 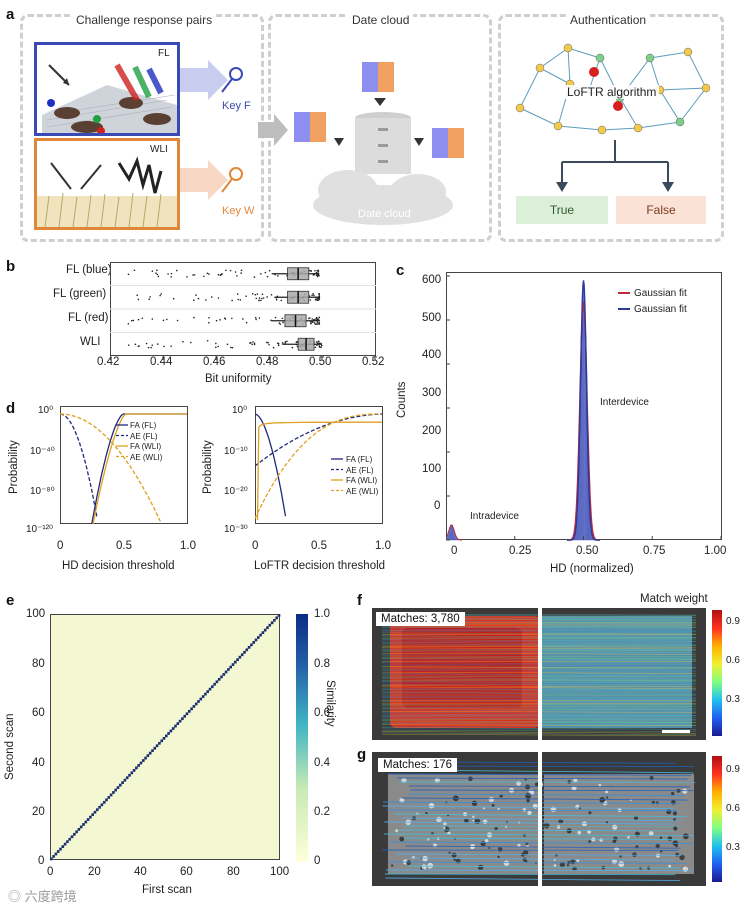 I want to click on false-box: False, so click(x=661, y=210).